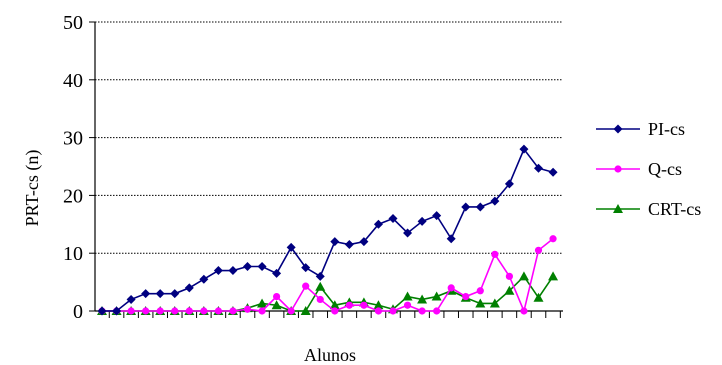 The image size is (722, 365). What do you see at coordinates (618, 208) in the screenshot?
I see `legend-marker-crt-cs` at bounding box center [618, 208].